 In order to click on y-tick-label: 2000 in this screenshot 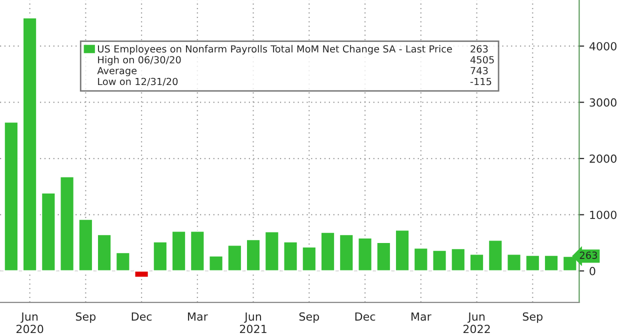, I will do `click(603, 158)`.